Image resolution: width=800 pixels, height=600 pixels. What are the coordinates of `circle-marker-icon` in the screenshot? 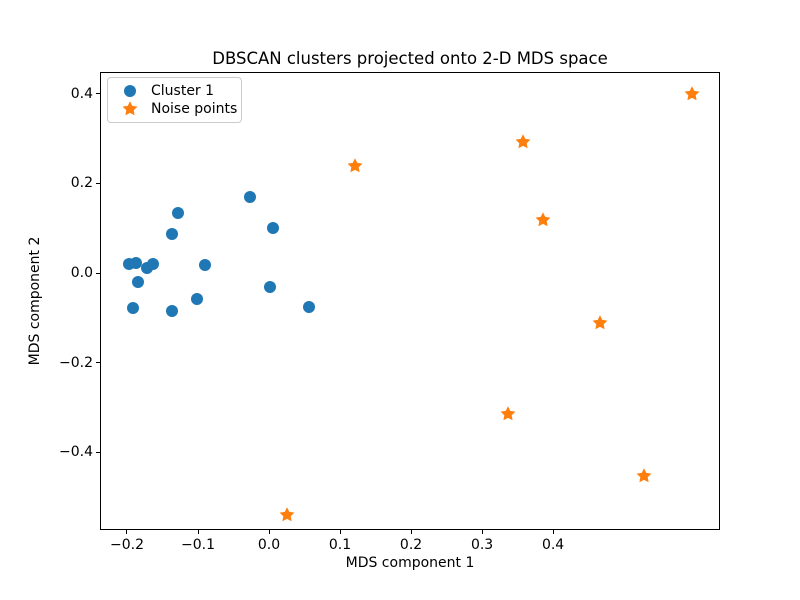 It's located at (130, 90).